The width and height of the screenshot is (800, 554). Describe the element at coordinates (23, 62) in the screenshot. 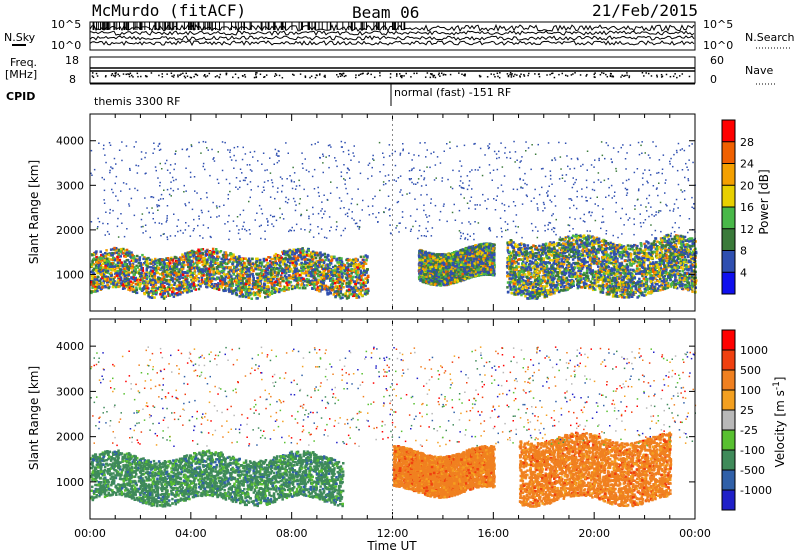

I see `freq-label: Freq.` at that location.